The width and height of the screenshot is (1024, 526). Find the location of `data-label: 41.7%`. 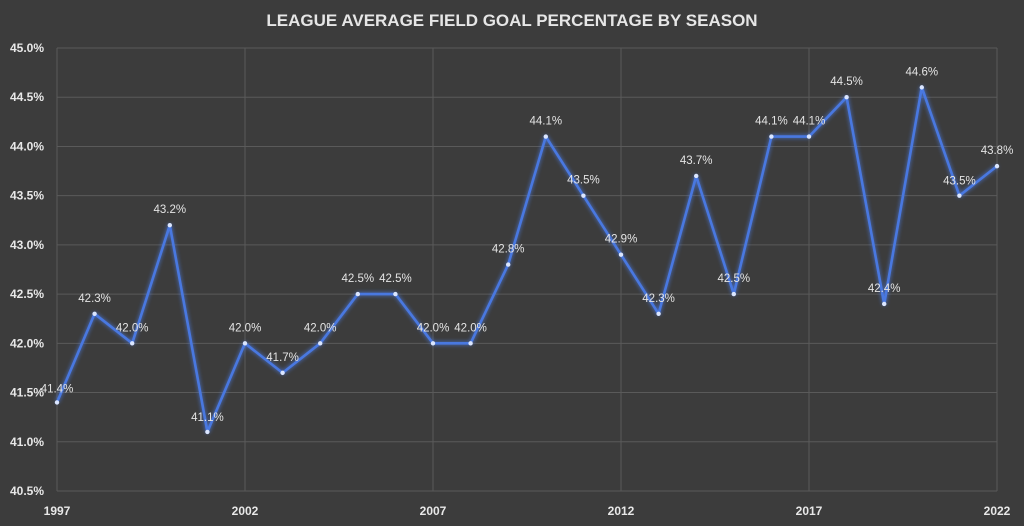

data-label: 41.7% is located at coordinates (282, 358).